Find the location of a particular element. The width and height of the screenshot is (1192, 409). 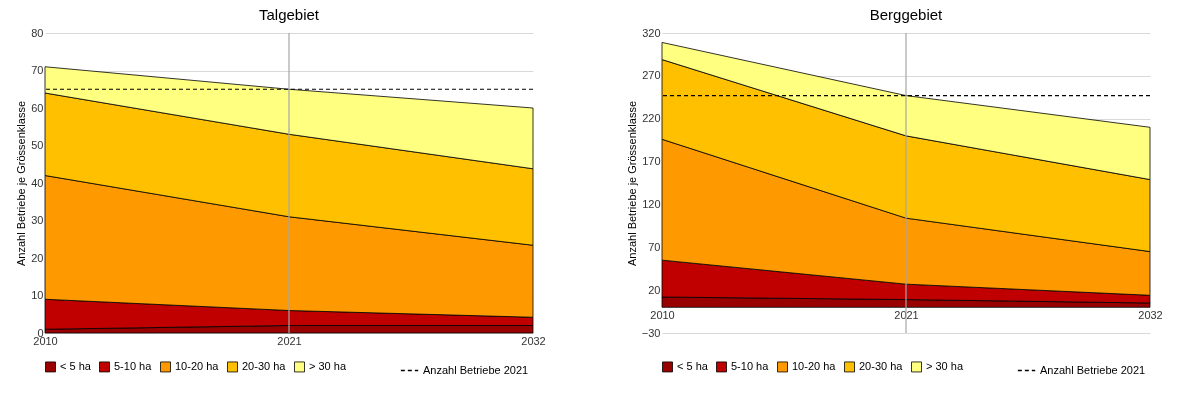

y-tick-label: 30 is located at coordinates (37, 220).